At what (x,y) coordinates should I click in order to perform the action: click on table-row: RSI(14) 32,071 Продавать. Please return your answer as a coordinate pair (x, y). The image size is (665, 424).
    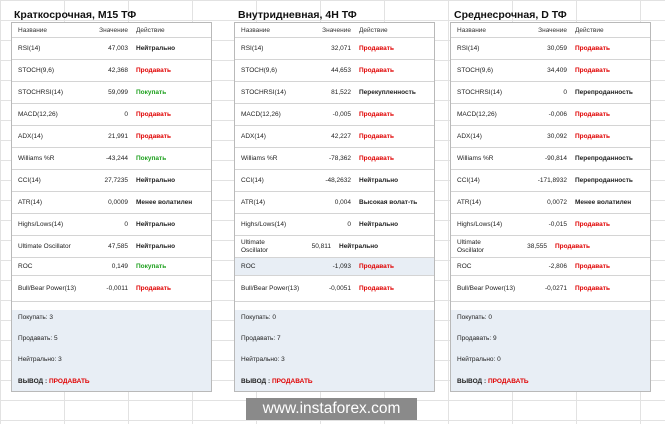
    Looking at the image, I should click on (334, 49).